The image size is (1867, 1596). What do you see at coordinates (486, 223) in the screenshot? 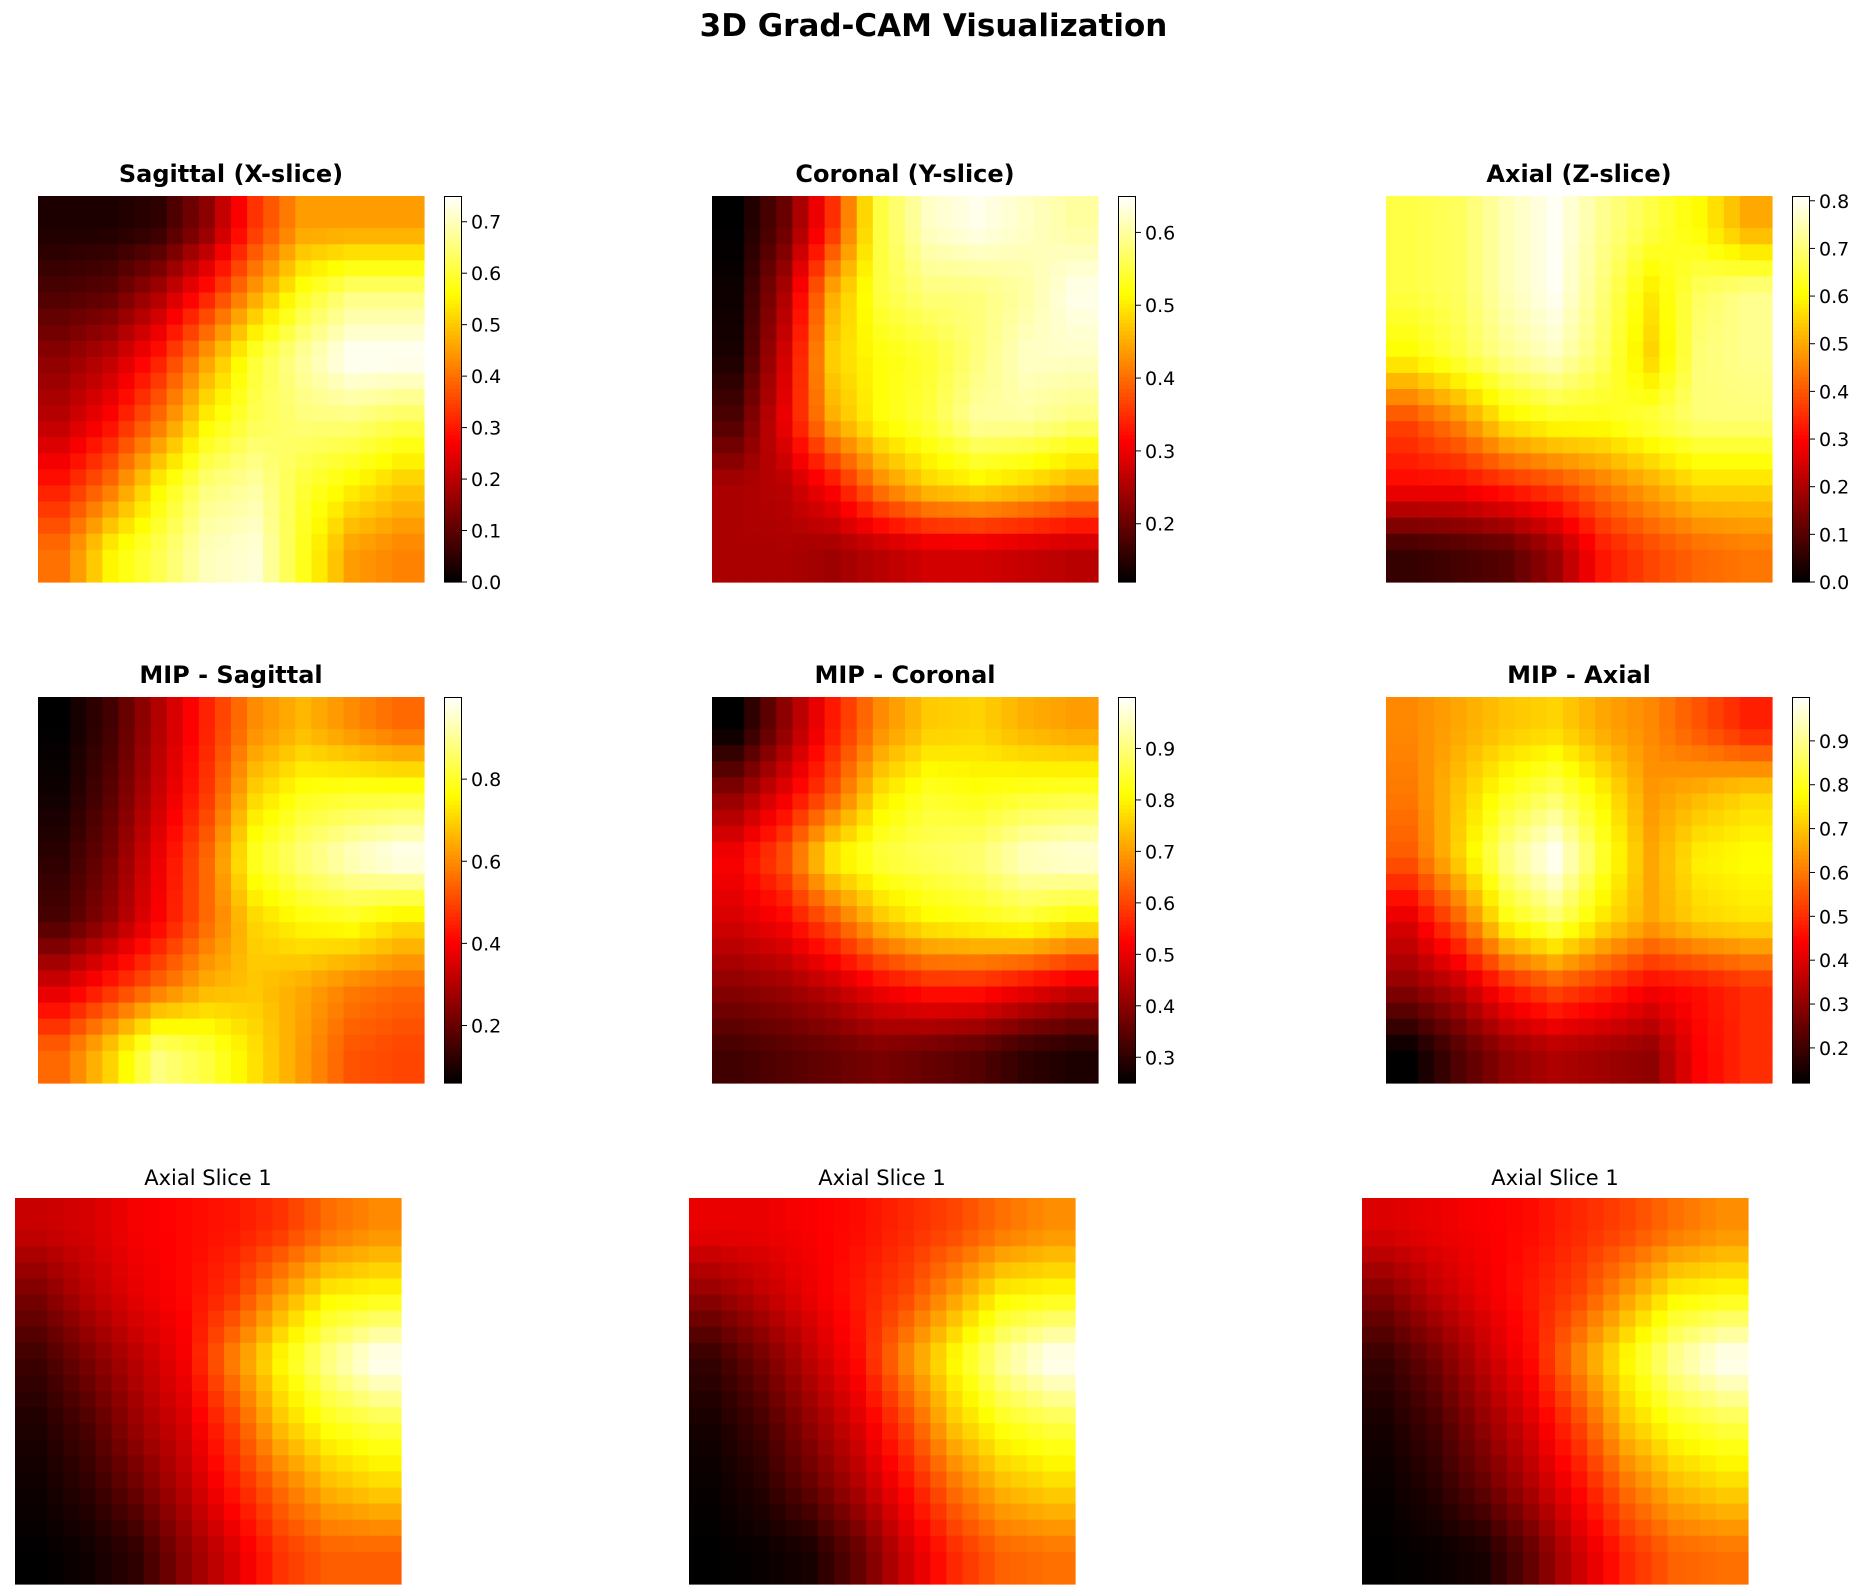
I see `colorbar-tick-label: 0.7` at bounding box center [486, 223].